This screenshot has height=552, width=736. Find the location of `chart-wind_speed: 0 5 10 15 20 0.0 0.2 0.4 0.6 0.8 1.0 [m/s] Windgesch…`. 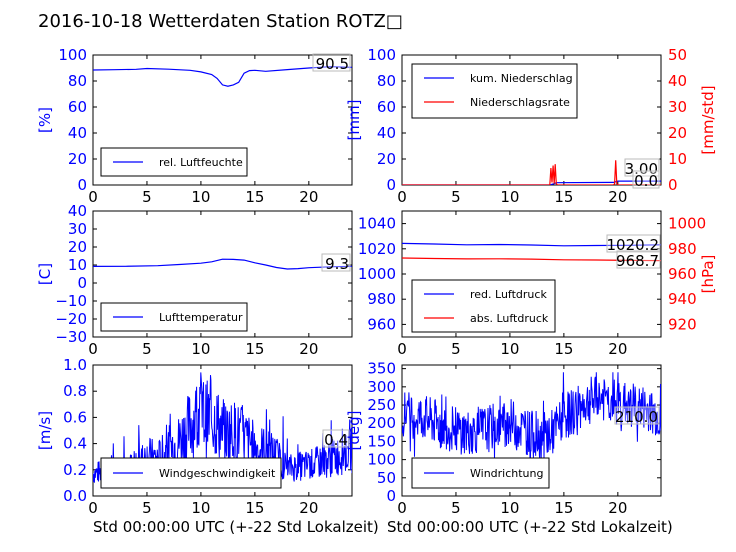

chart-wind_speed: 0 5 10 15 20 0.0 0.2 0.4 0.6 0.8 1.0 [m/s] Windgesch… is located at coordinates (194, 436).